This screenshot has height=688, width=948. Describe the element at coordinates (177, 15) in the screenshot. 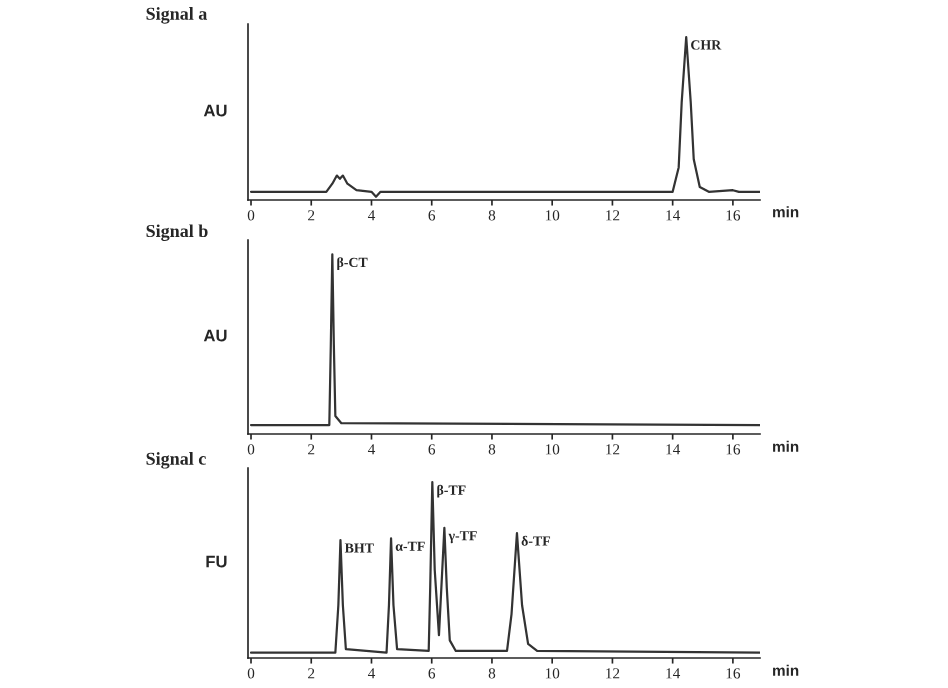

I see `chart-title: Signal a` at that location.